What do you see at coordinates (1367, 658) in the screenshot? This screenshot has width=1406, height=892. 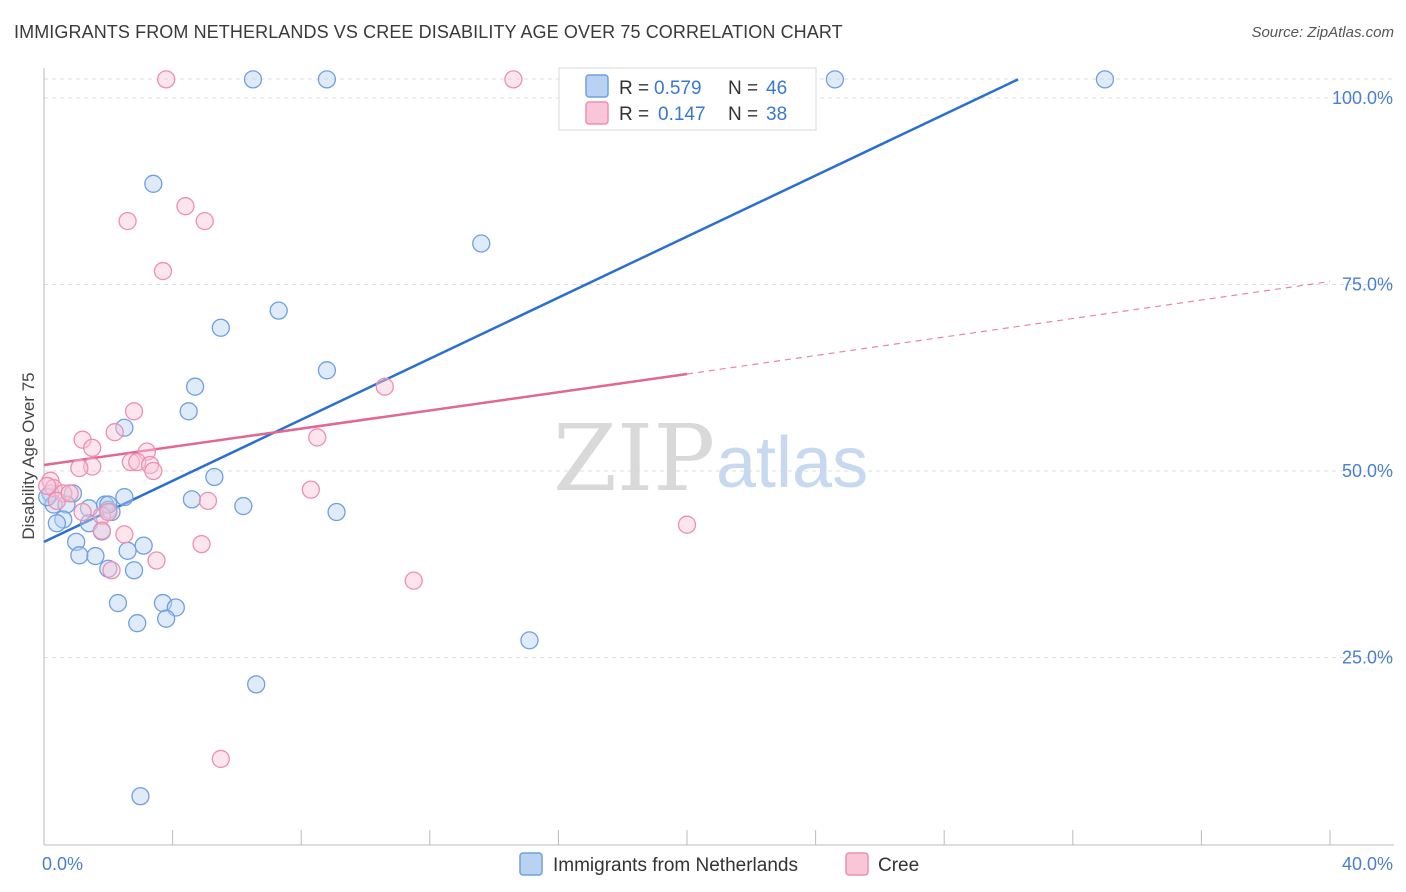 I see `y-tick-label-3: 25.0%` at bounding box center [1367, 658].